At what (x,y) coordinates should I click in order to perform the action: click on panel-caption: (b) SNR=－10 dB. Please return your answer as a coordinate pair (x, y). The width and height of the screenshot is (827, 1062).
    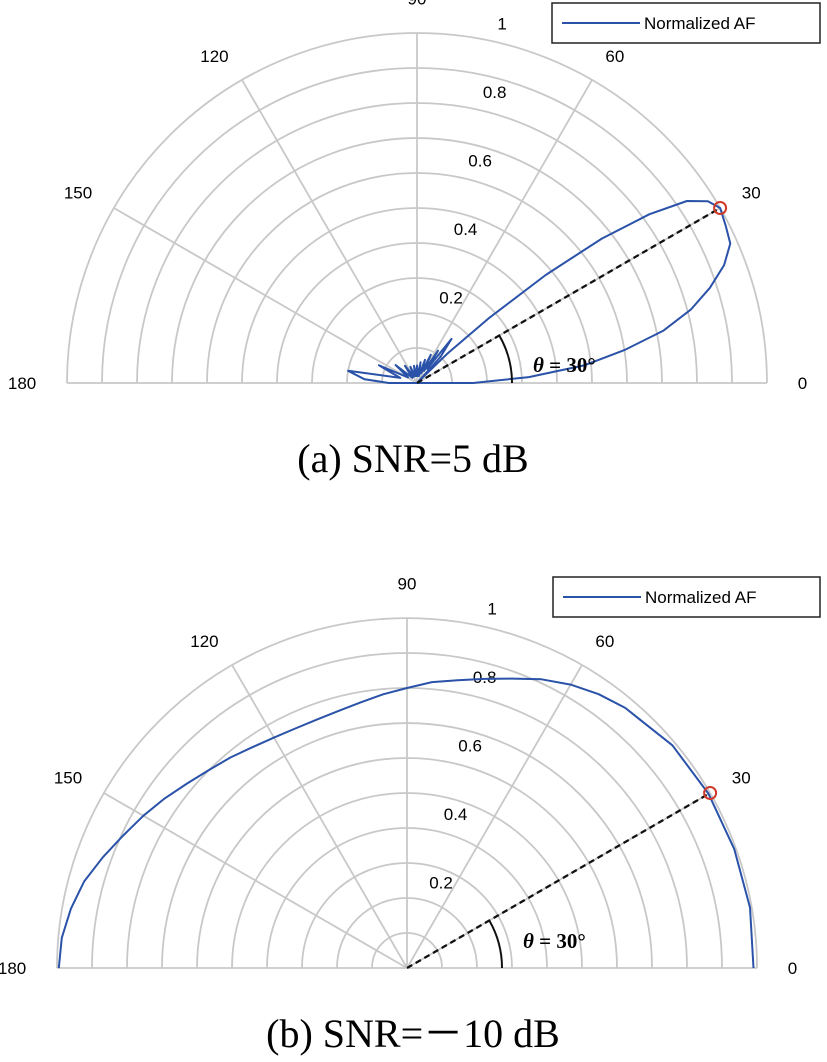
    Looking at the image, I should click on (413, 1033).